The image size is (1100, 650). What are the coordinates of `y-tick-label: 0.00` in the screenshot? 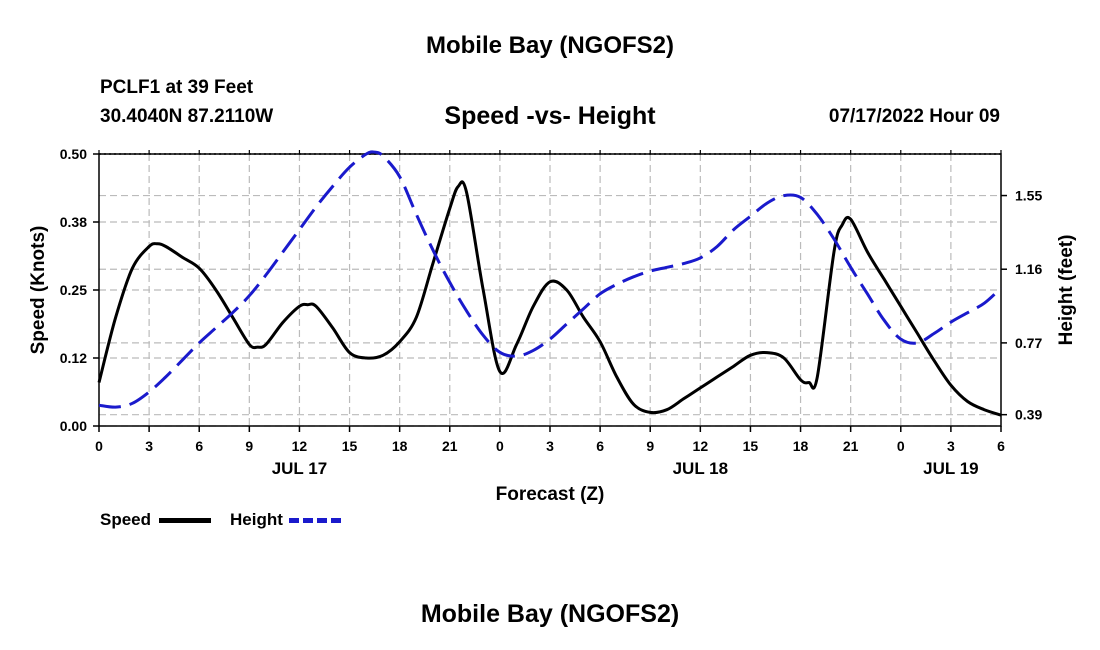 It's located at (73, 426).